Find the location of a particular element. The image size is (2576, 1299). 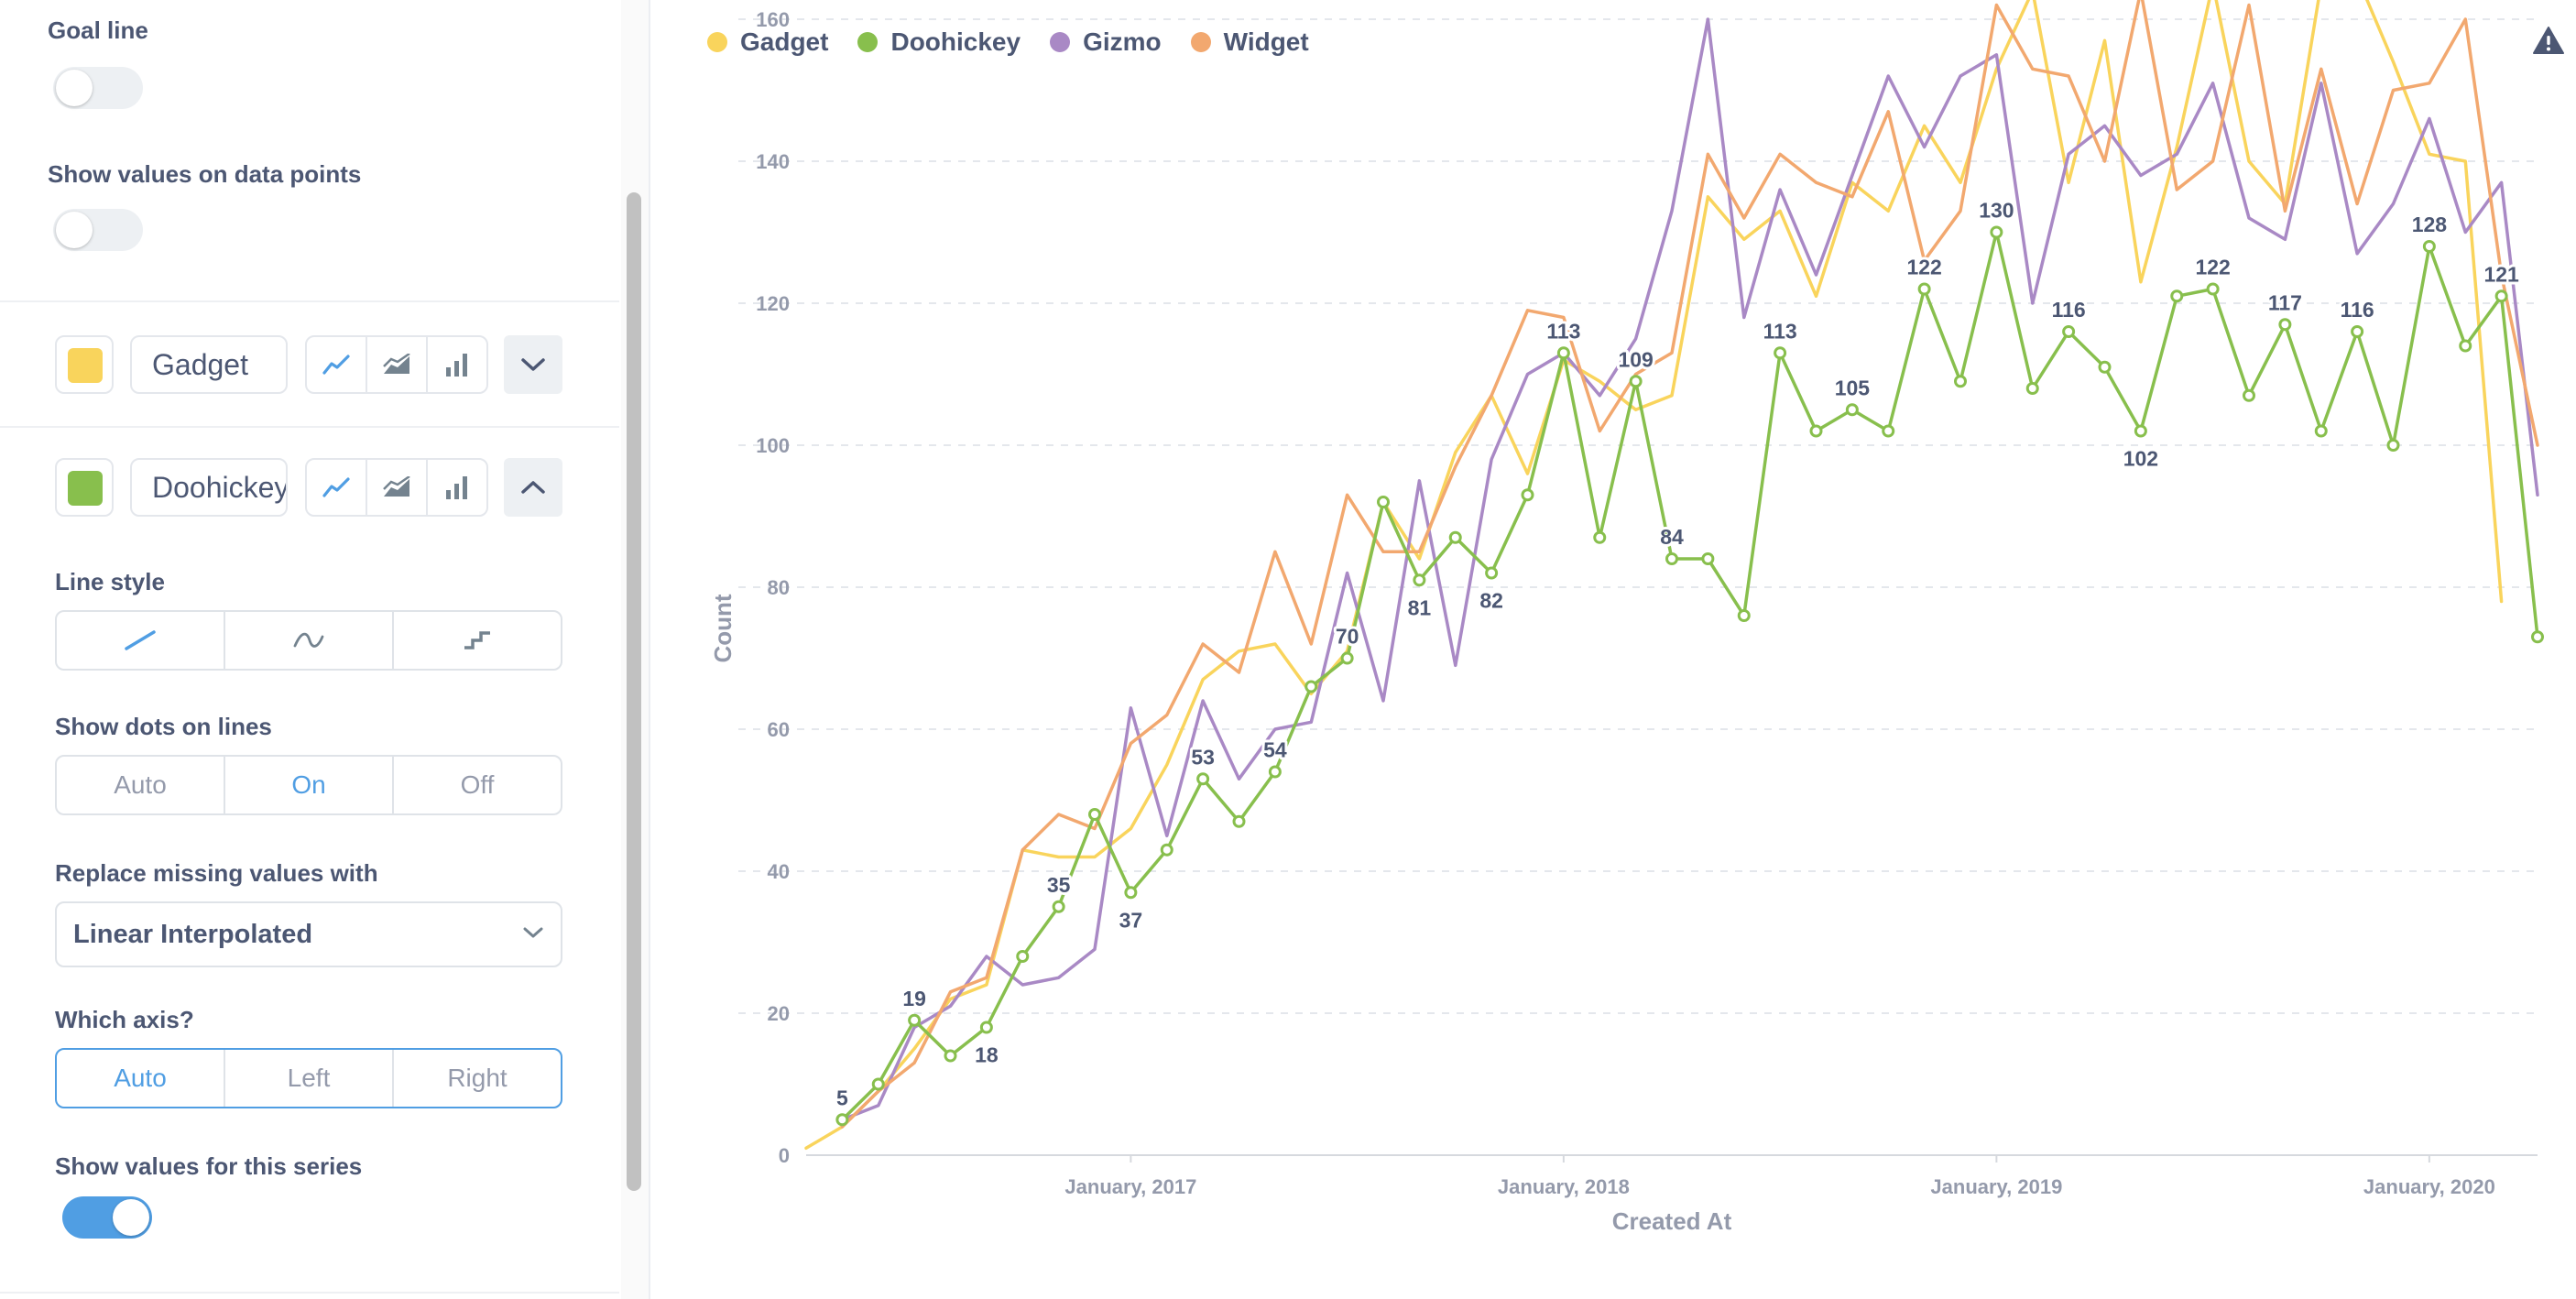

data-label: 37 is located at coordinates (1131, 920).